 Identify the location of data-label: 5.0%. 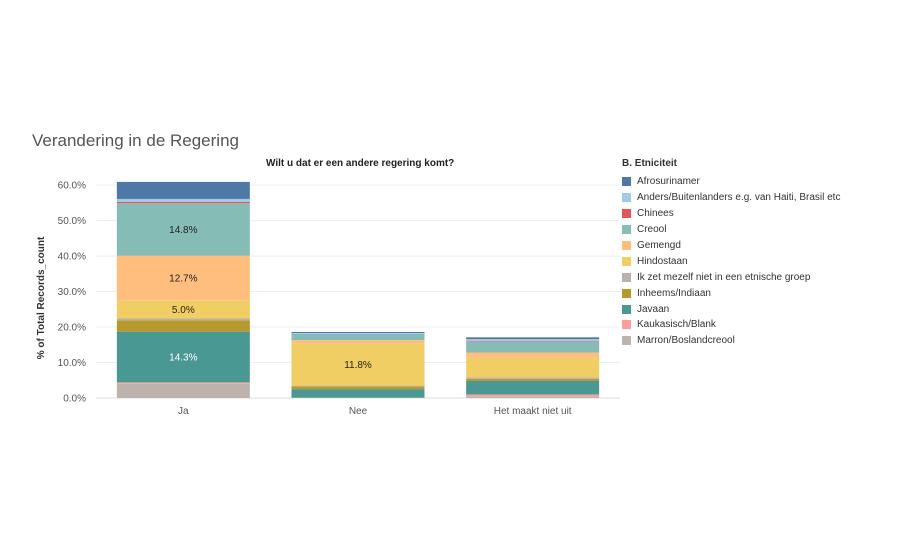
(183, 310).